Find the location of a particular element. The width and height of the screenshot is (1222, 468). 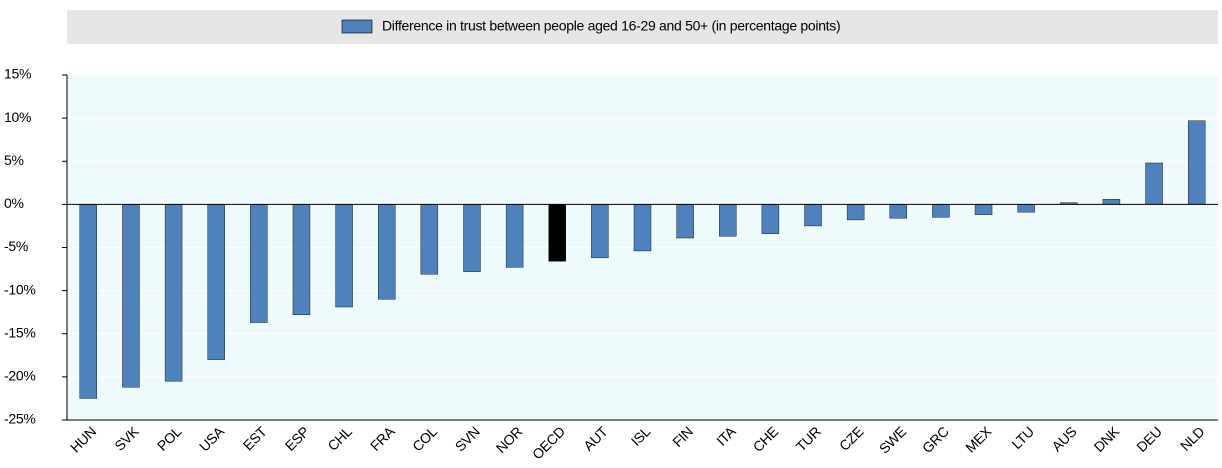

x-tick-label: AUS is located at coordinates (1064, 438).